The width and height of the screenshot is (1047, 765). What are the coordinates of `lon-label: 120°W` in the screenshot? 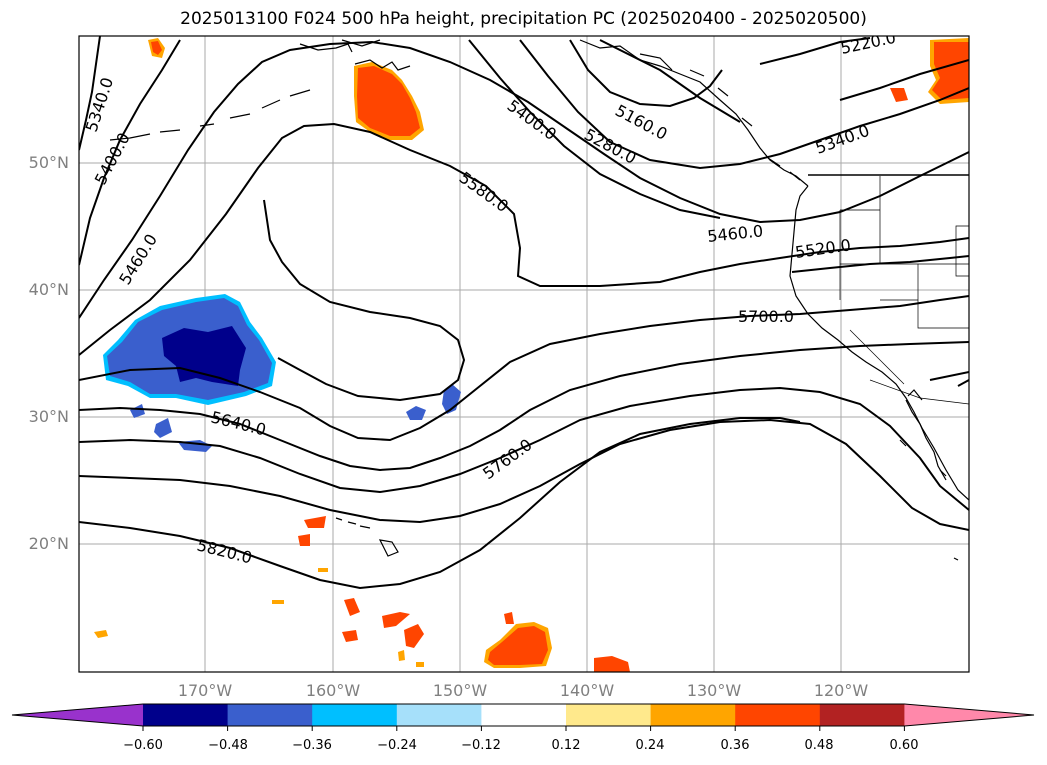 It's located at (841, 690).